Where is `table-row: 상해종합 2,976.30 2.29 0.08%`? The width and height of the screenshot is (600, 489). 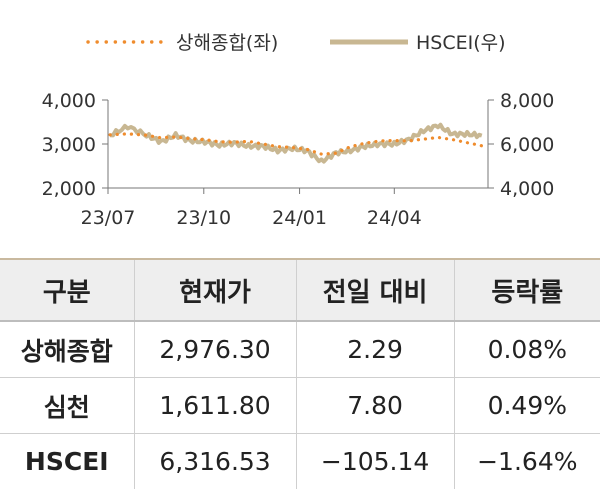 table-row: 상해종합 2,976.30 2.29 0.08% is located at coordinates (300, 349).